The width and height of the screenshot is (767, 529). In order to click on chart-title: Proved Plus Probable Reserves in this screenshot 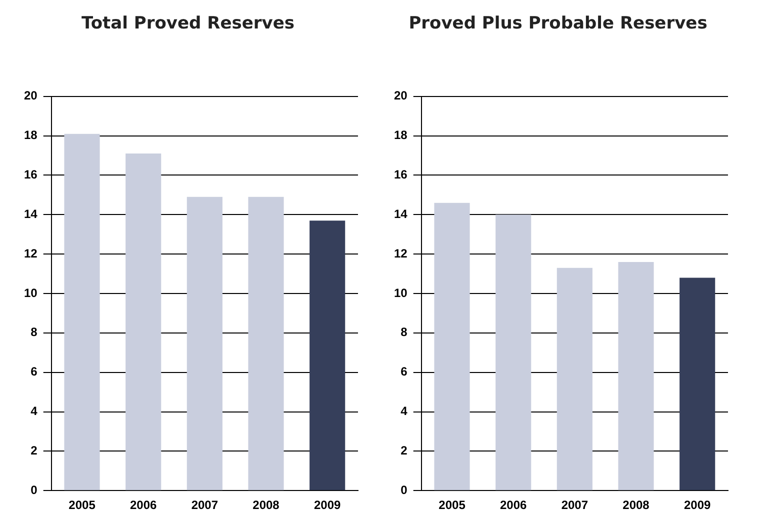, I will do `click(558, 24)`.